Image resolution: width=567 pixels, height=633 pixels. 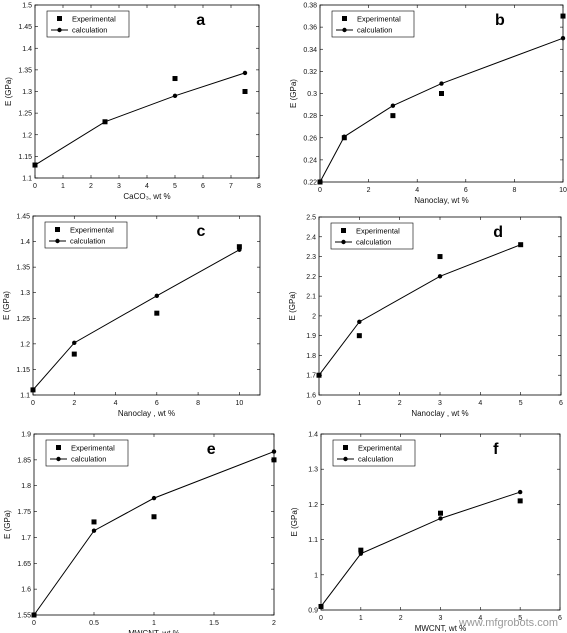 What do you see at coordinates (316, 575) in the screenshot?
I see `y-tick-label: 1` at bounding box center [316, 575].